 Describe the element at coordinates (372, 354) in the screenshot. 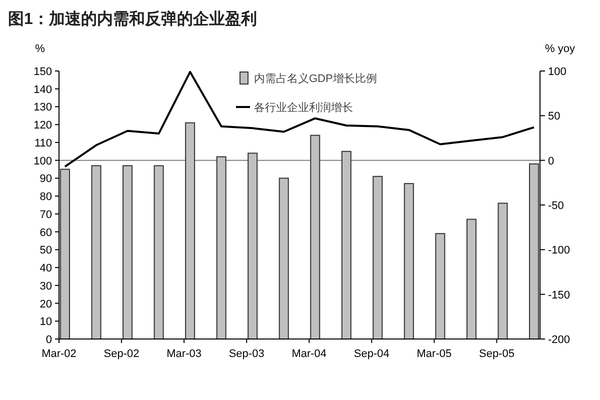

I see `x-tick-label: Sep-04` at that location.